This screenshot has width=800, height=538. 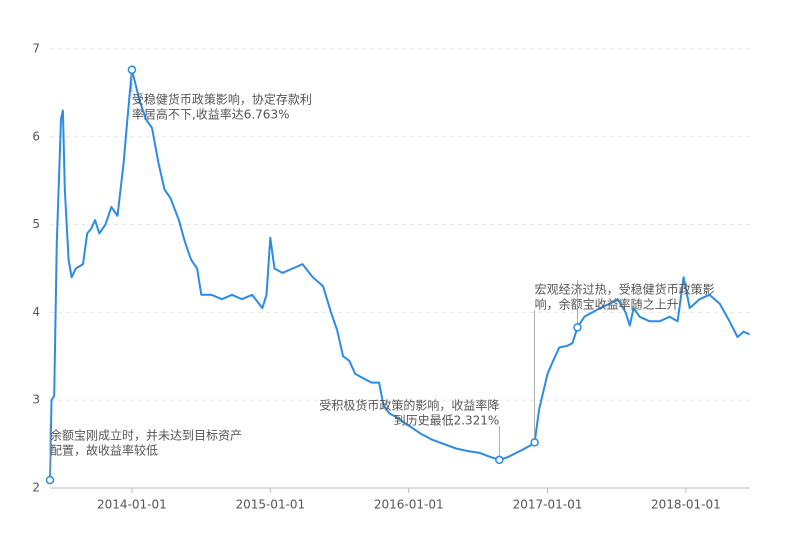 What do you see at coordinates (409, 405) in the screenshot?
I see `annotation-text: 受积极货币政策的影响，收益率降` at bounding box center [409, 405].